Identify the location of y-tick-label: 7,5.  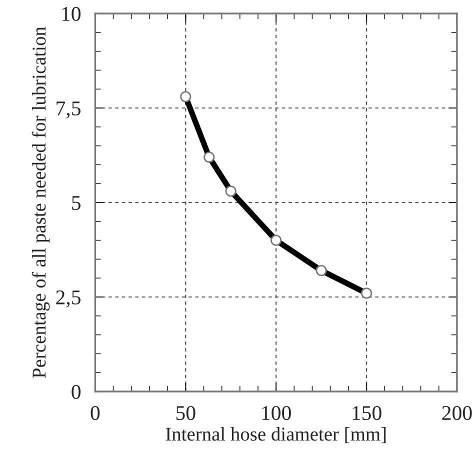
(68, 110).